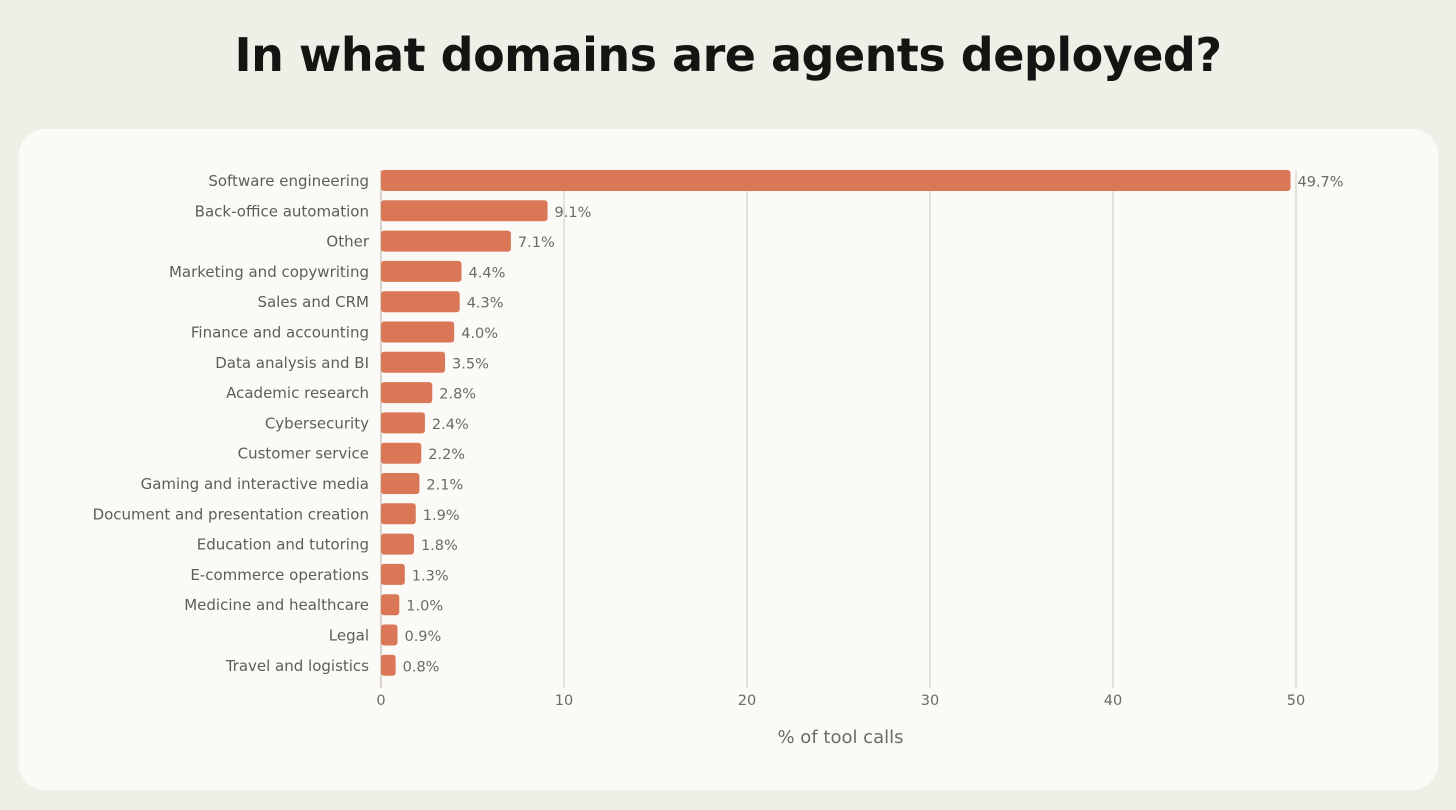 This screenshot has width=1456, height=810. I want to click on x-tick-label: 30, so click(930, 701).